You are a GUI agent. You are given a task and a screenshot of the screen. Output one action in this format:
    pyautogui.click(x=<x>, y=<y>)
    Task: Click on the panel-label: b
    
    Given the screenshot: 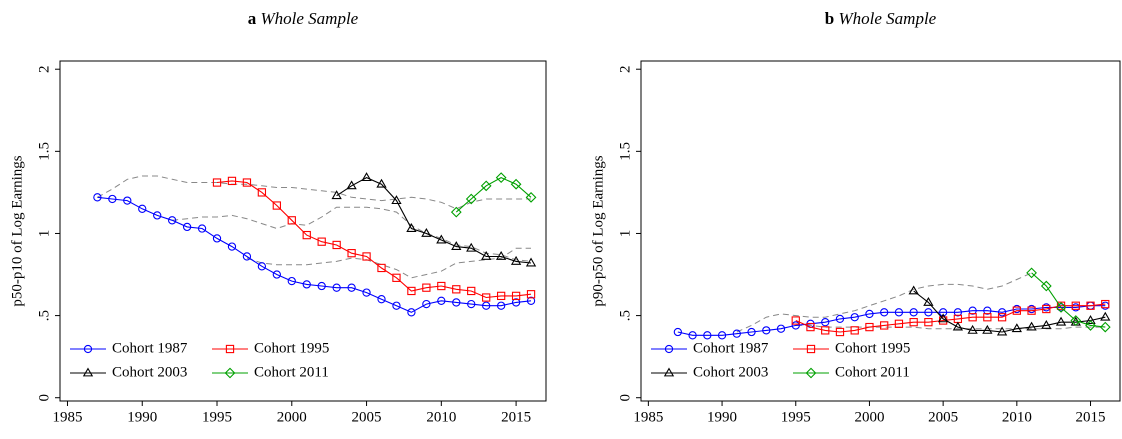 What is the action you would take?
    pyautogui.click(x=829, y=18)
    